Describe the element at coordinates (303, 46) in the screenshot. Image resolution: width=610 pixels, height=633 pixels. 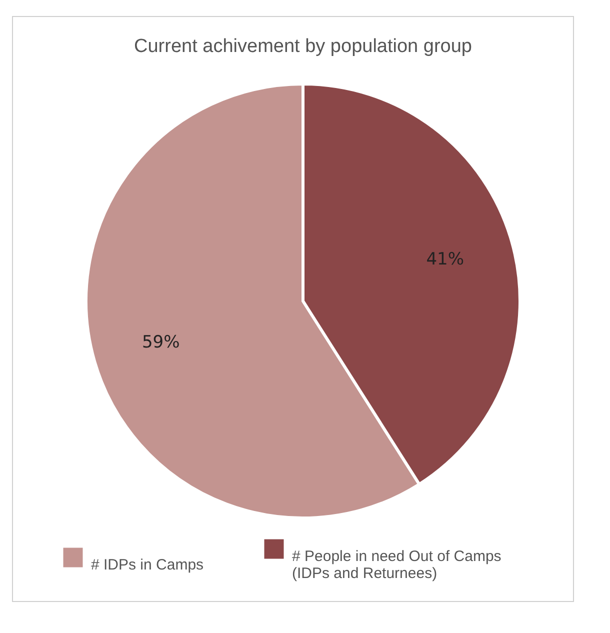
I see `chart-title: Current achivement by population group` at that location.